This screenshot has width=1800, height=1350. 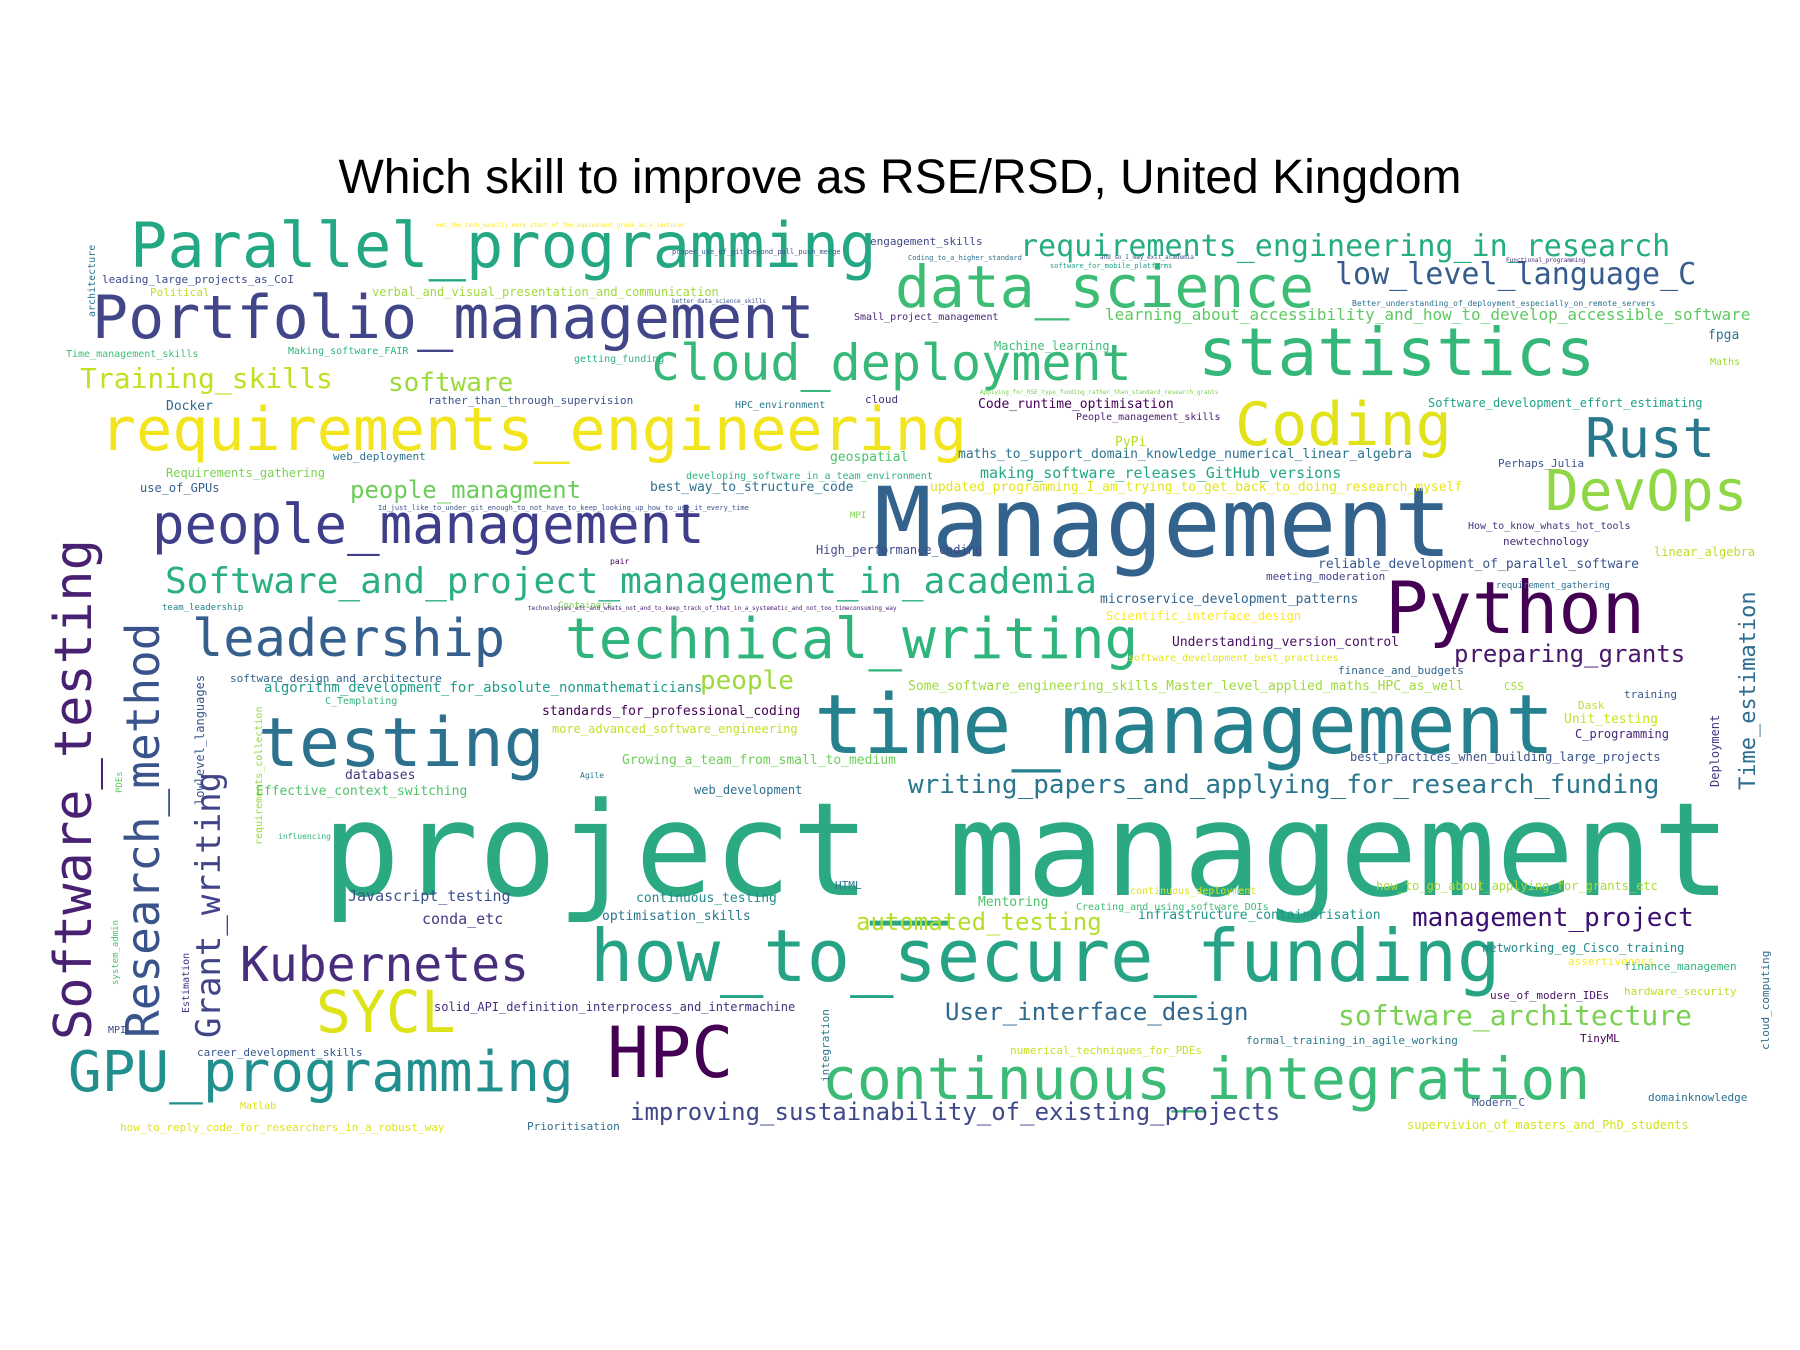 What do you see at coordinates (1591, 705) in the screenshot?
I see `cloud-word: Dask` at bounding box center [1591, 705].